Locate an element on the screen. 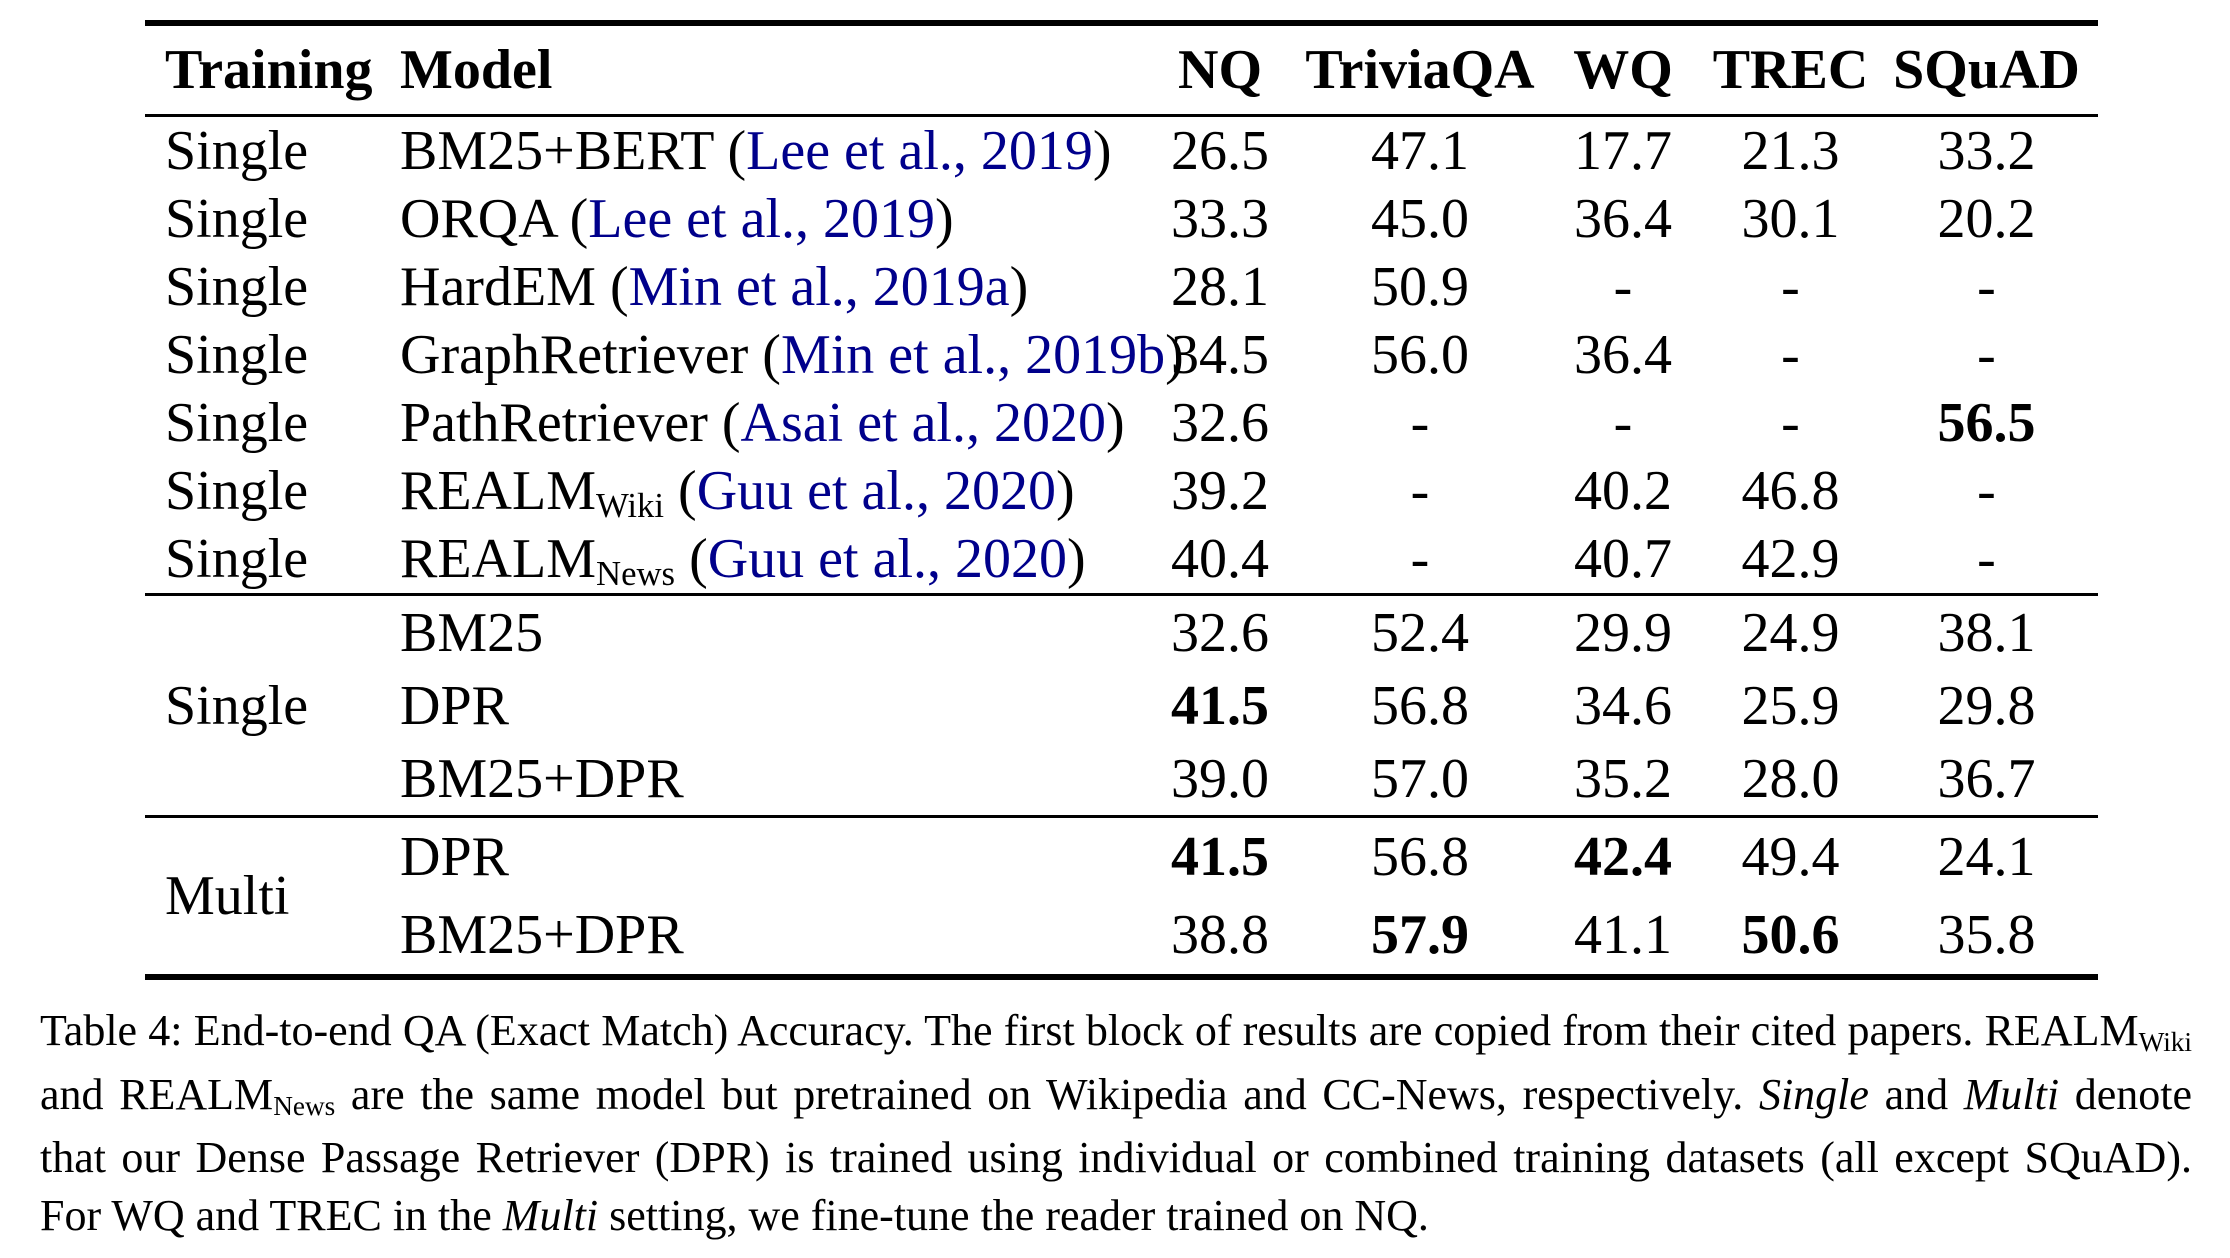 The image size is (2230, 1258). table-row: BM25+DPR 39.0 57.0 35.2 28.0 36.7 is located at coordinates (1121, 779).